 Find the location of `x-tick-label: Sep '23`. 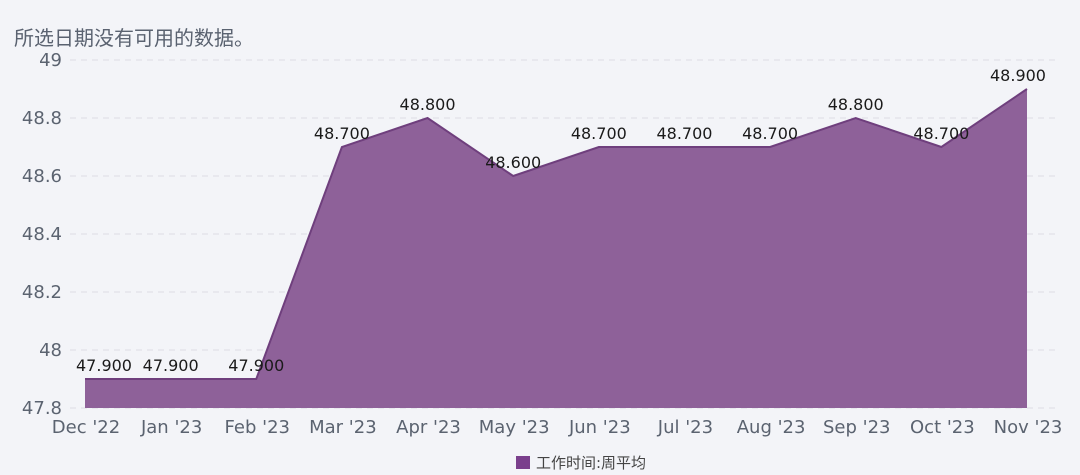

x-tick-label: Sep '23 is located at coordinates (857, 427).